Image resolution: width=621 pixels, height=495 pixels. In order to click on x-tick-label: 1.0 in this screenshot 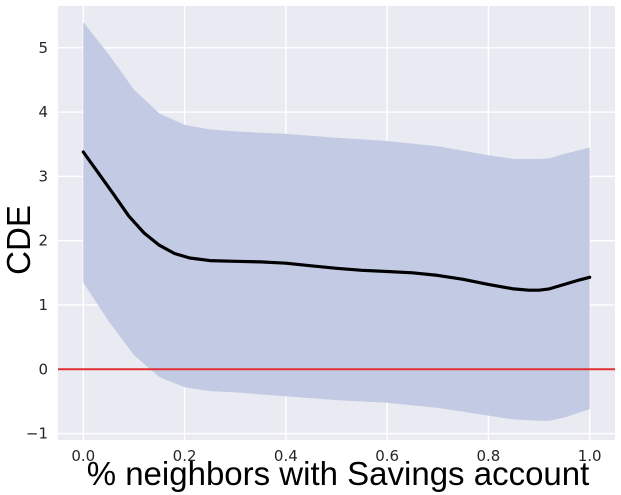, I will do `click(590, 456)`.